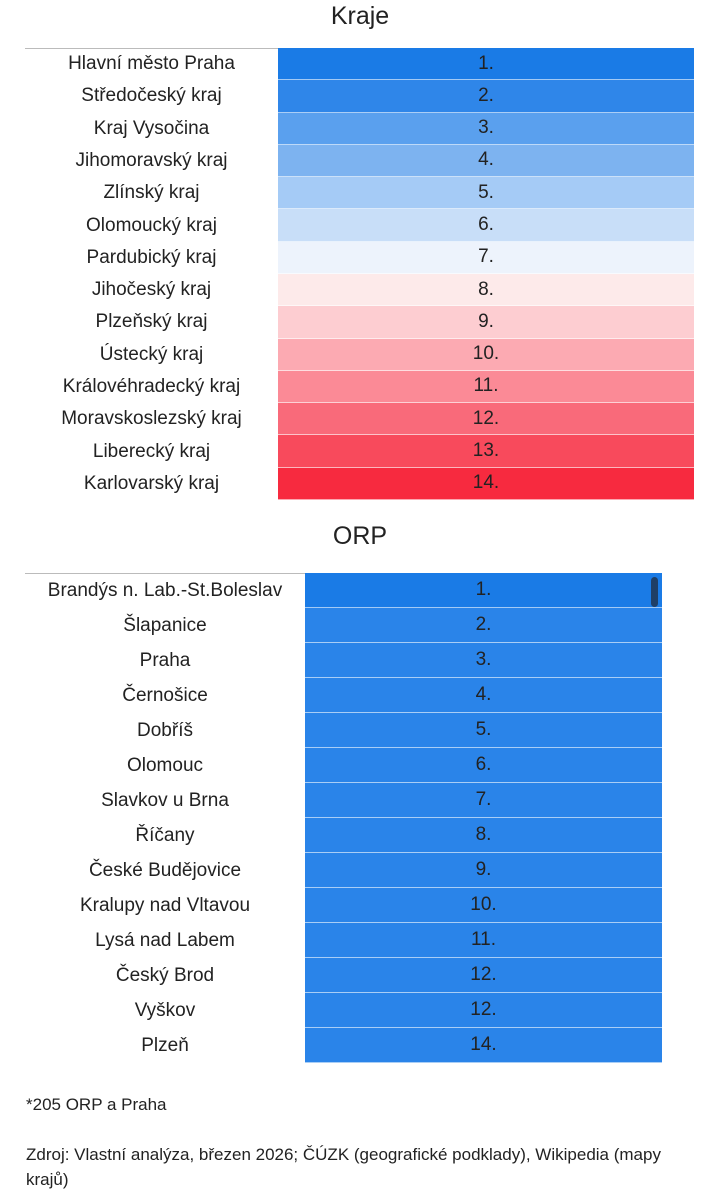 This screenshot has height=1200, width=720. Describe the element at coordinates (360, 536) in the screenshot. I see `orp-title: ORP` at that location.